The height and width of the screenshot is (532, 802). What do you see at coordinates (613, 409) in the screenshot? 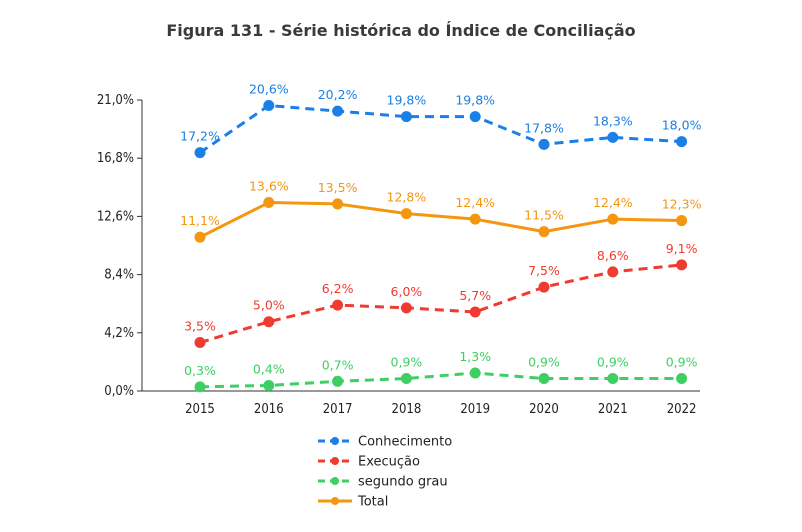
I see `x-tick-label: 2021` at bounding box center [613, 409].